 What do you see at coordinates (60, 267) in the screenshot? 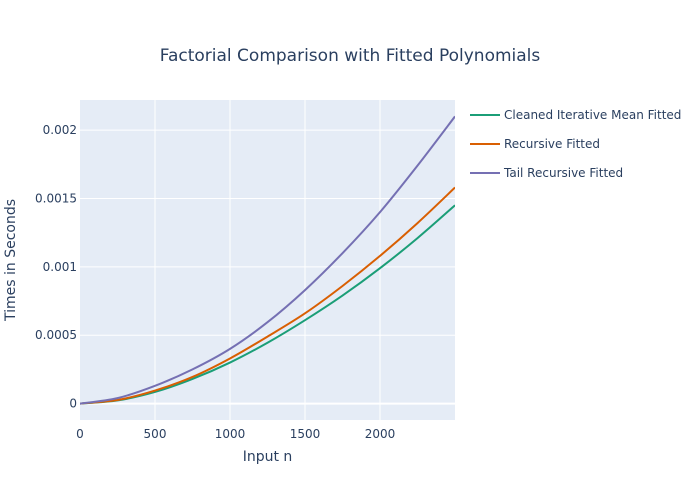
I see `y-tick-label: 0.001` at bounding box center [60, 267].